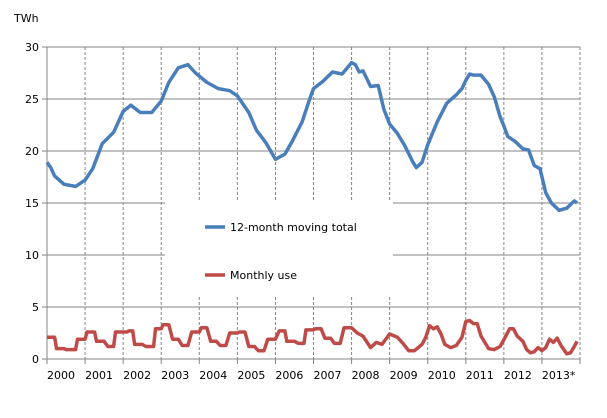 The height and width of the screenshot is (418, 607). Describe the element at coordinates (559, 375) in the screenshot. I see `x-tick-label: 2013*` at that location.